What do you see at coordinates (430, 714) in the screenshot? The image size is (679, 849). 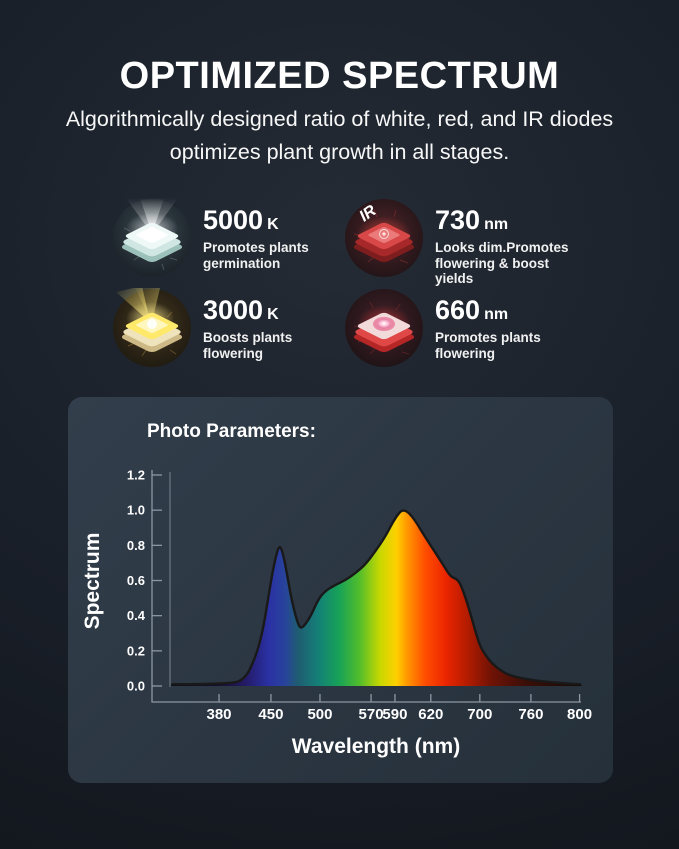 I see `x-tick-label: 620` at bounding box center [430, 714].